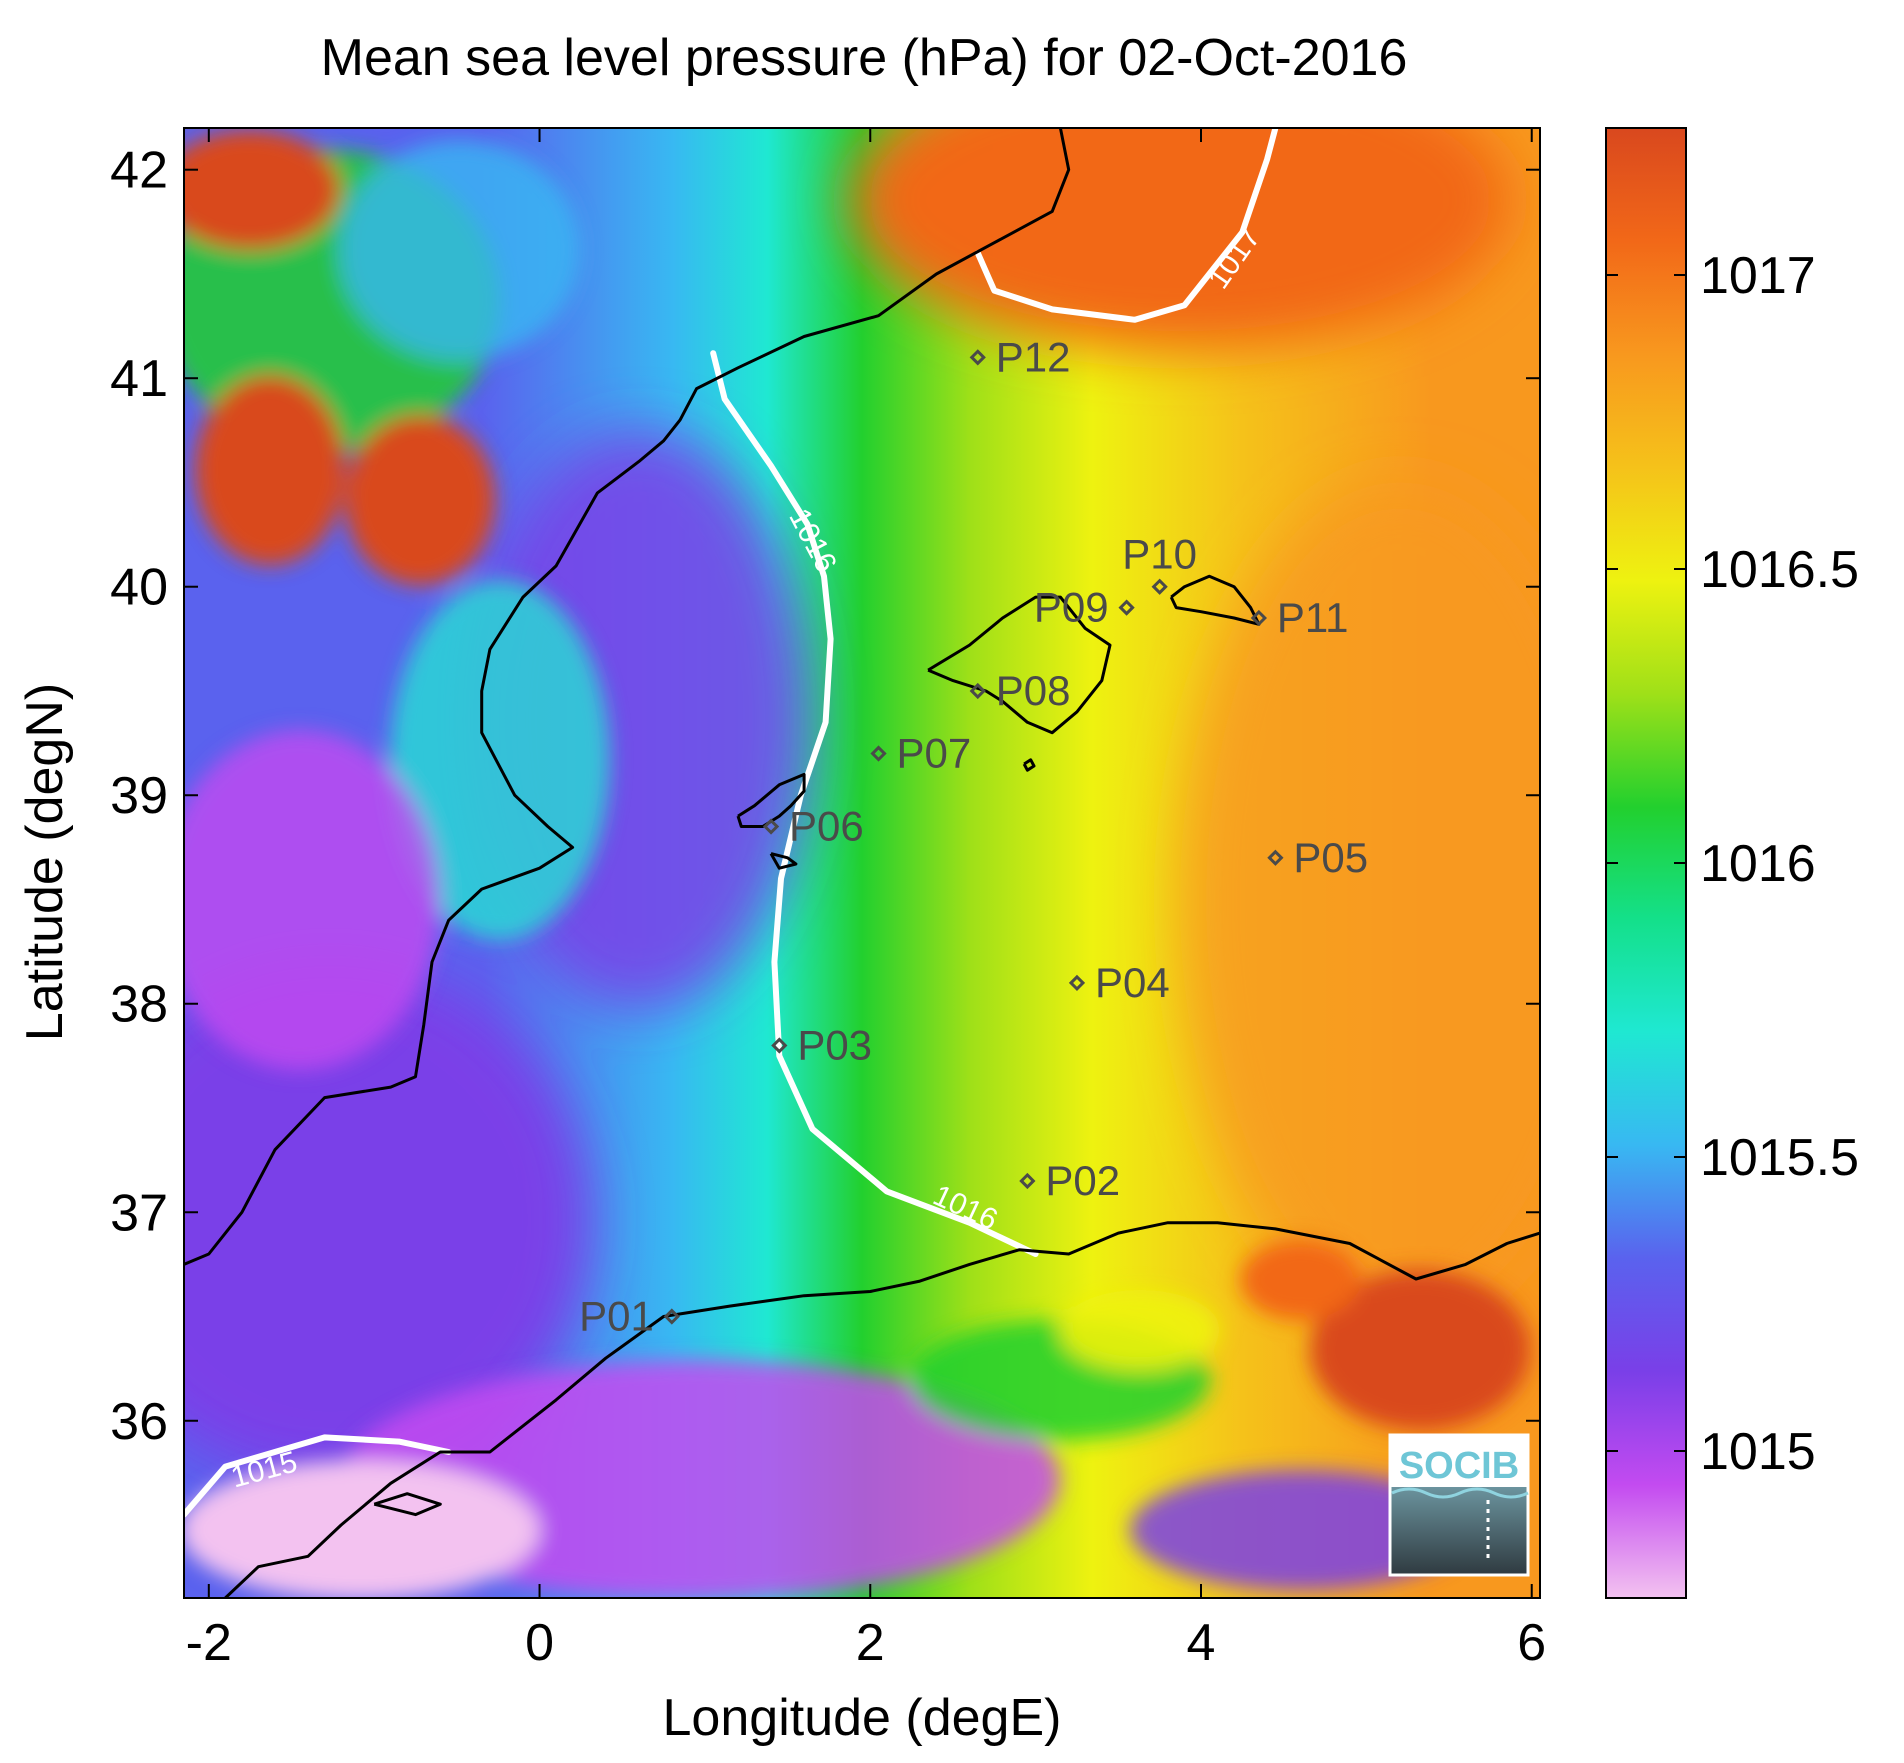 This screenshot has width=1904, height=1763. I want to click on station-marker-p05, so click(1275, 857).